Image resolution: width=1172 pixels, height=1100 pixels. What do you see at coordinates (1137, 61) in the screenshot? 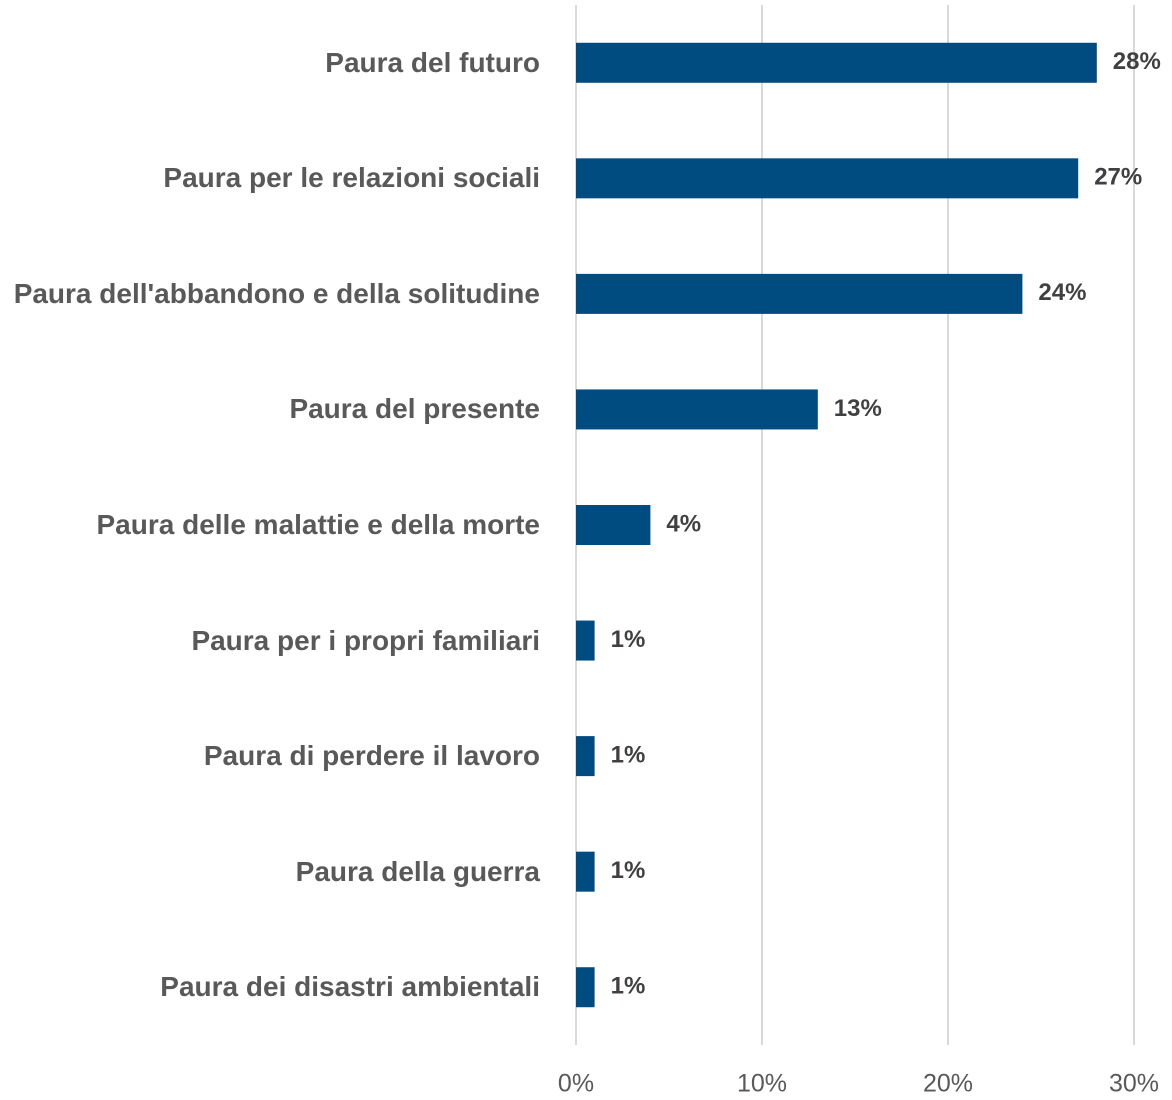
I see `value-label: 28%` at bounding box center [1137, 61].